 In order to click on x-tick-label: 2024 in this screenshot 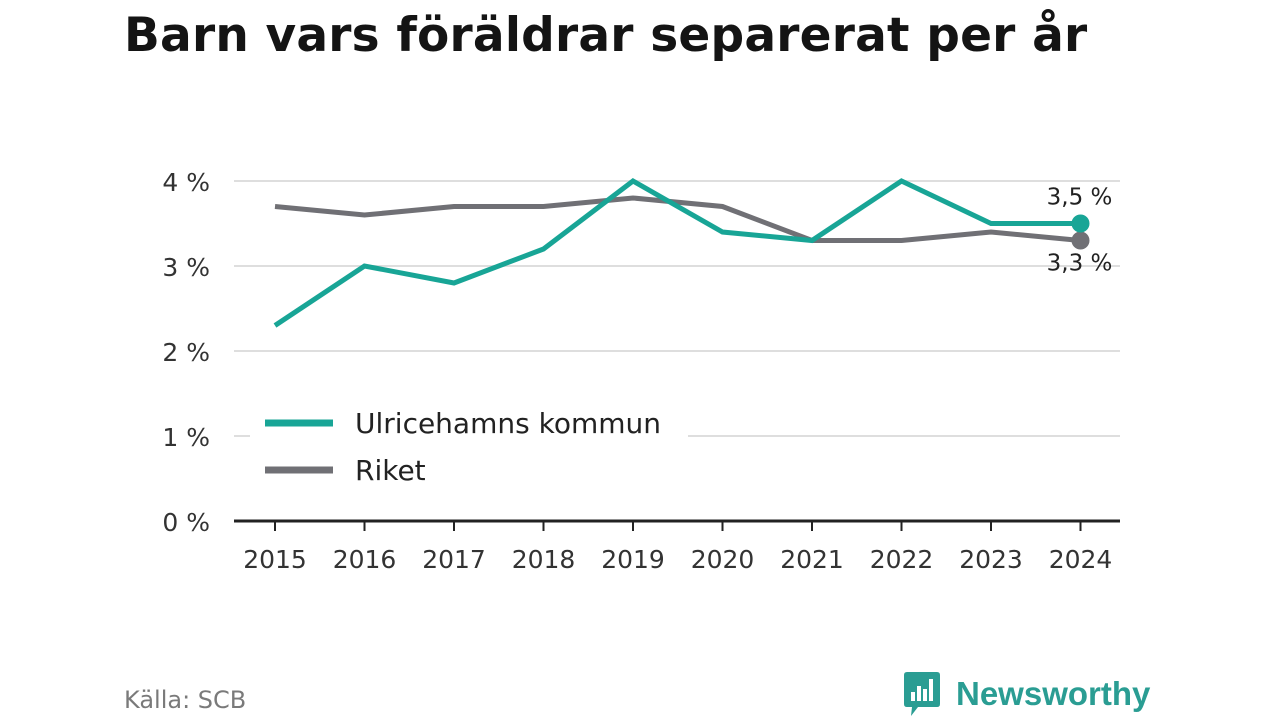, I will do `click(1081, 559)`.